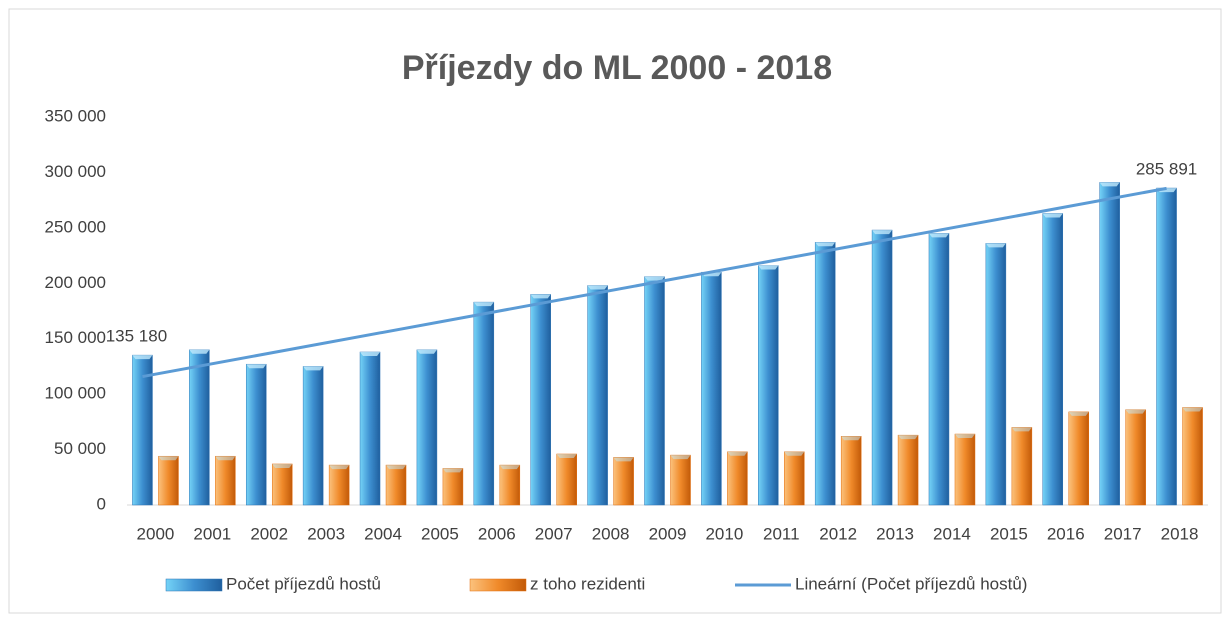 This screenshot has height=618, width=1228. Describe the element at coordinates (326, 533) in the screenshot. I see `x-tick-label: 2003` at that location.